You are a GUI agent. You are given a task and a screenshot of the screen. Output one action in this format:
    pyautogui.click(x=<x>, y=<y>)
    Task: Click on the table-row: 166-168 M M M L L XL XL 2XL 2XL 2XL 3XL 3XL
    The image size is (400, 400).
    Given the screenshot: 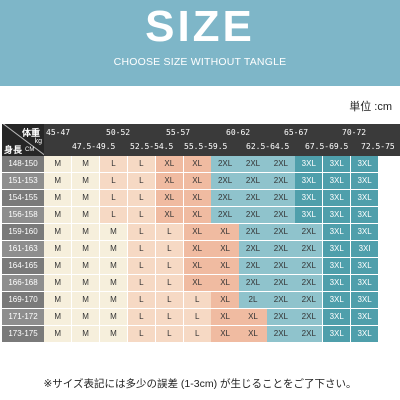 What is the action you would take?
    pyautogui.click(x=201, y=283)
    